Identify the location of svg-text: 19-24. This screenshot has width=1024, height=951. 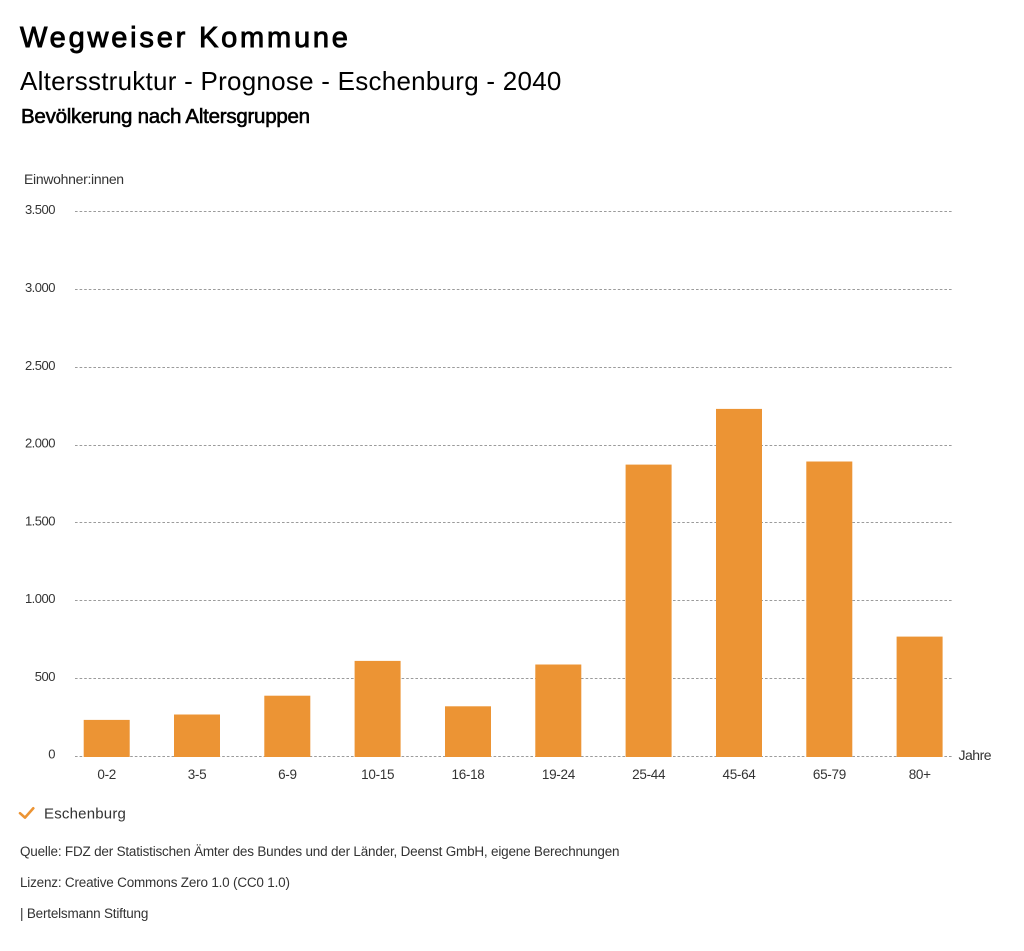
(559, 774).